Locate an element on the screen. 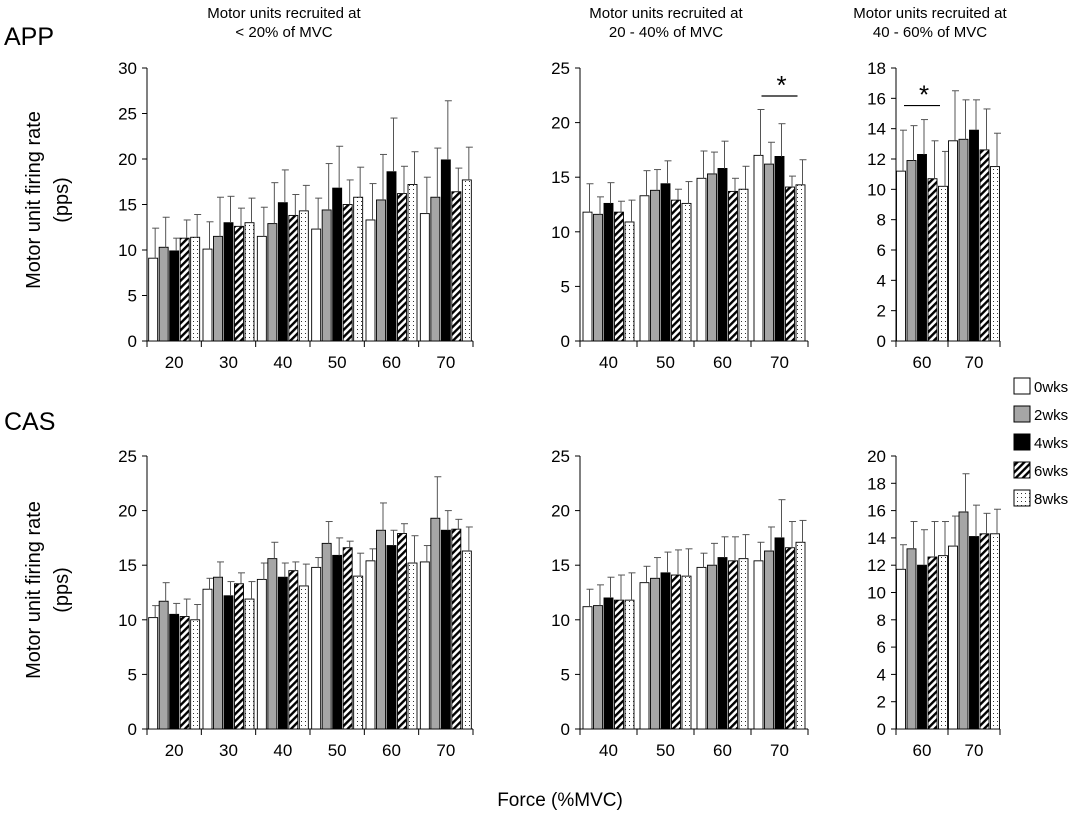 The image size is (1084, 820). y-tick-label-app-3: 4 is located at coordinates (881, 280).